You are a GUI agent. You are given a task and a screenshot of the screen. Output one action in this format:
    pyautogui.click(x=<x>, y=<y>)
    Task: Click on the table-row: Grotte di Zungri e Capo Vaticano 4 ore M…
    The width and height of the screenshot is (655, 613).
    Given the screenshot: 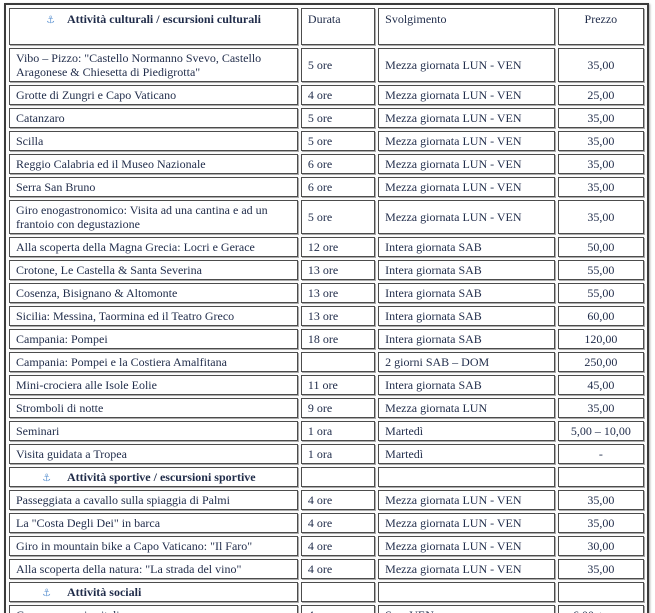 What is the action you would take?
    pyautogui.click(x=326, y=95)
    